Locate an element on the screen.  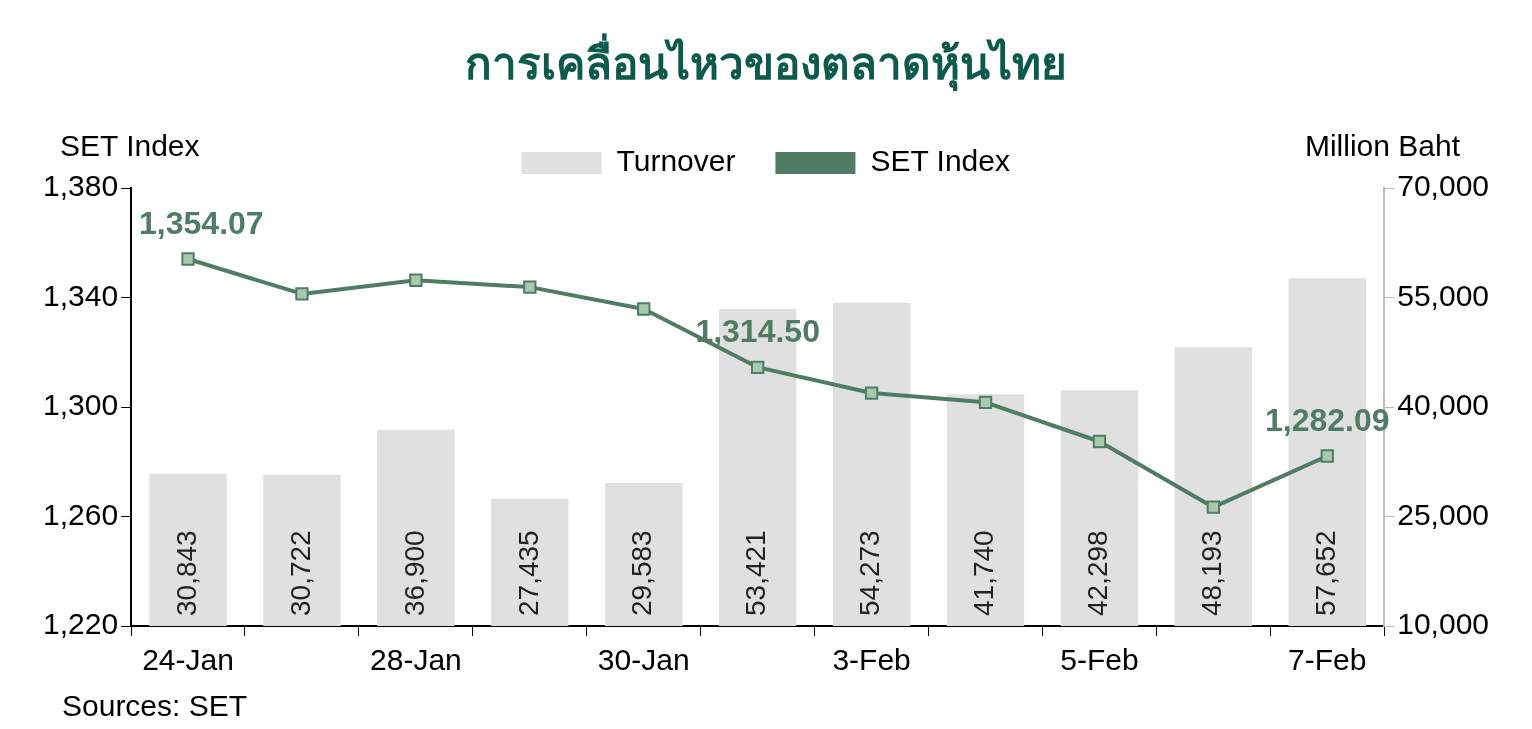
y2-tick-label: 40,000 is located at coordinates (1443, 405).